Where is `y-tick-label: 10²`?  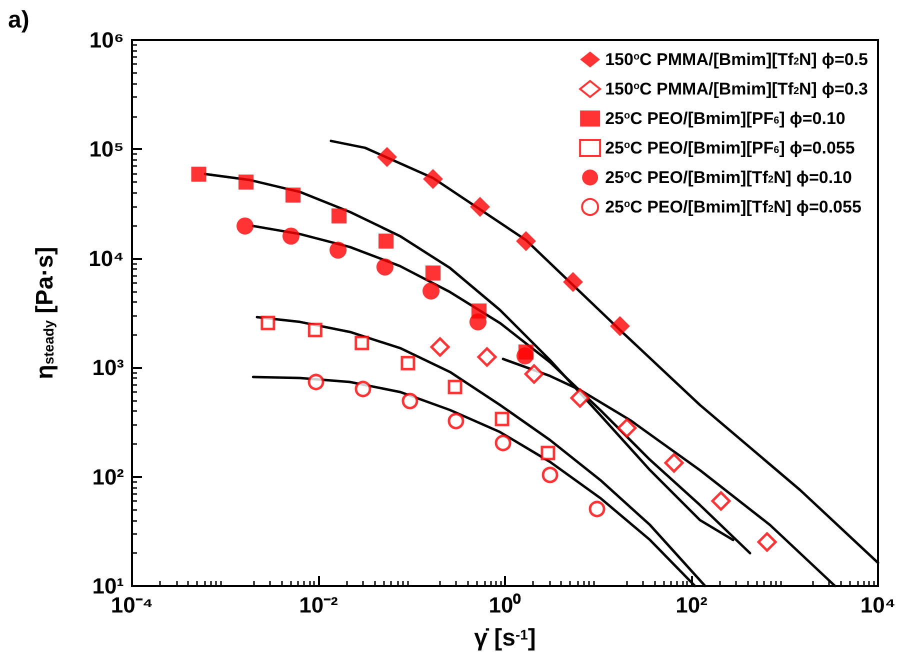
y-tick-label: 10² is located at coordinates (108, 477).